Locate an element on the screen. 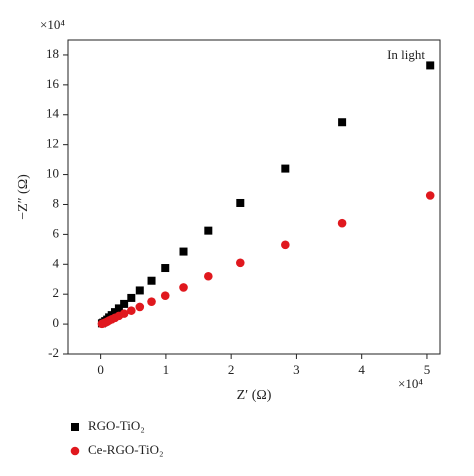 This screenshot has width=474, height=476. y-tick-label: -2 is located at coordinates (53, 352).